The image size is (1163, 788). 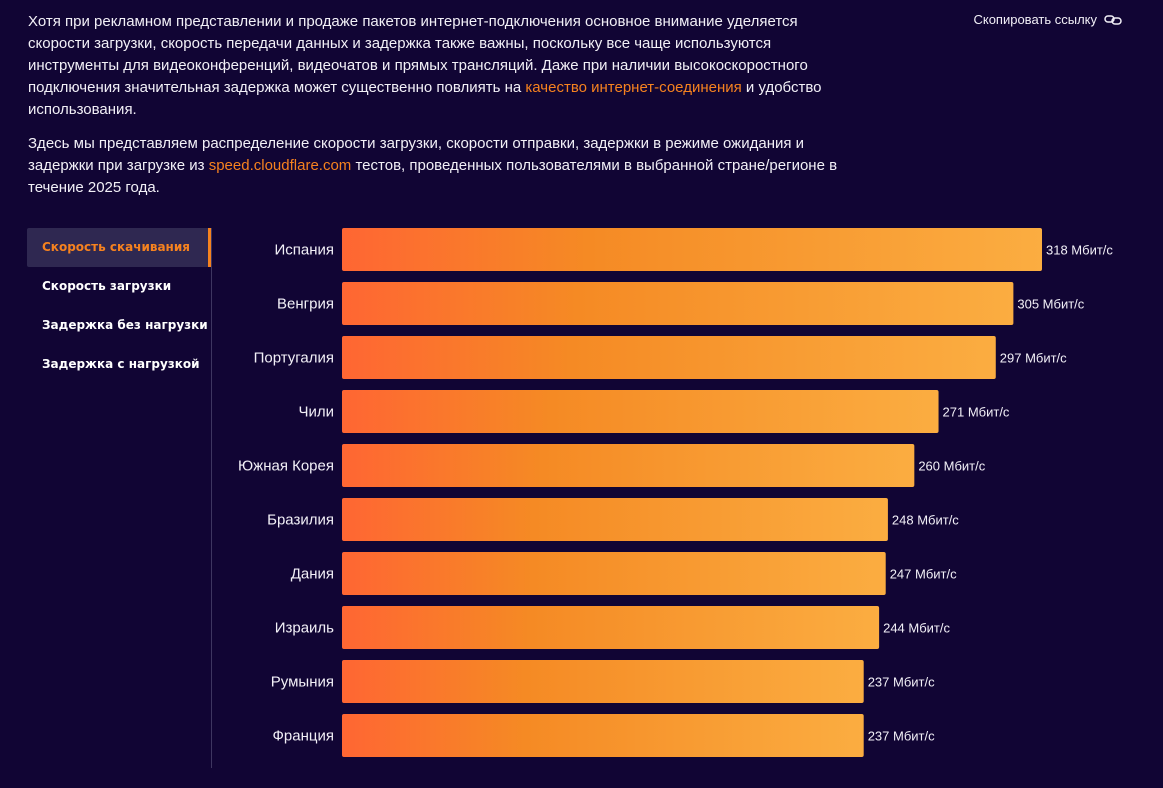 I want to click on copy-link-button: Скопировать ссылку, so click(x=1047, y=19).